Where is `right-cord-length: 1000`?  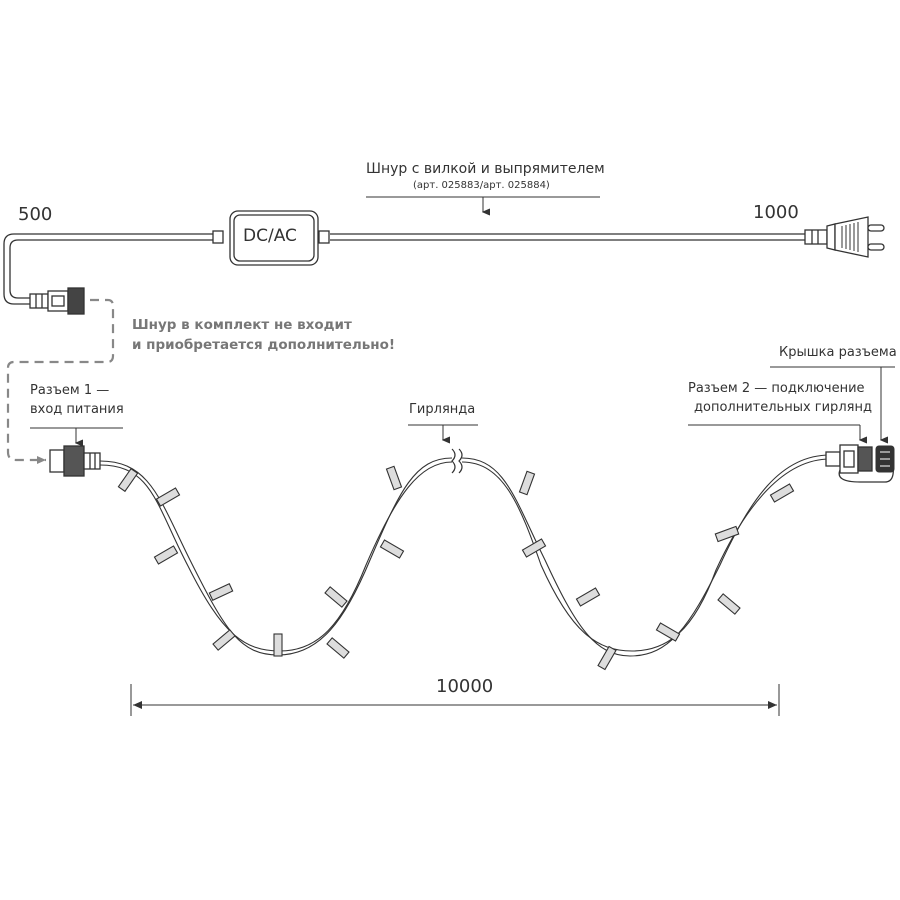
right-cord-length: 1000 is located at coordinates (776, 212).